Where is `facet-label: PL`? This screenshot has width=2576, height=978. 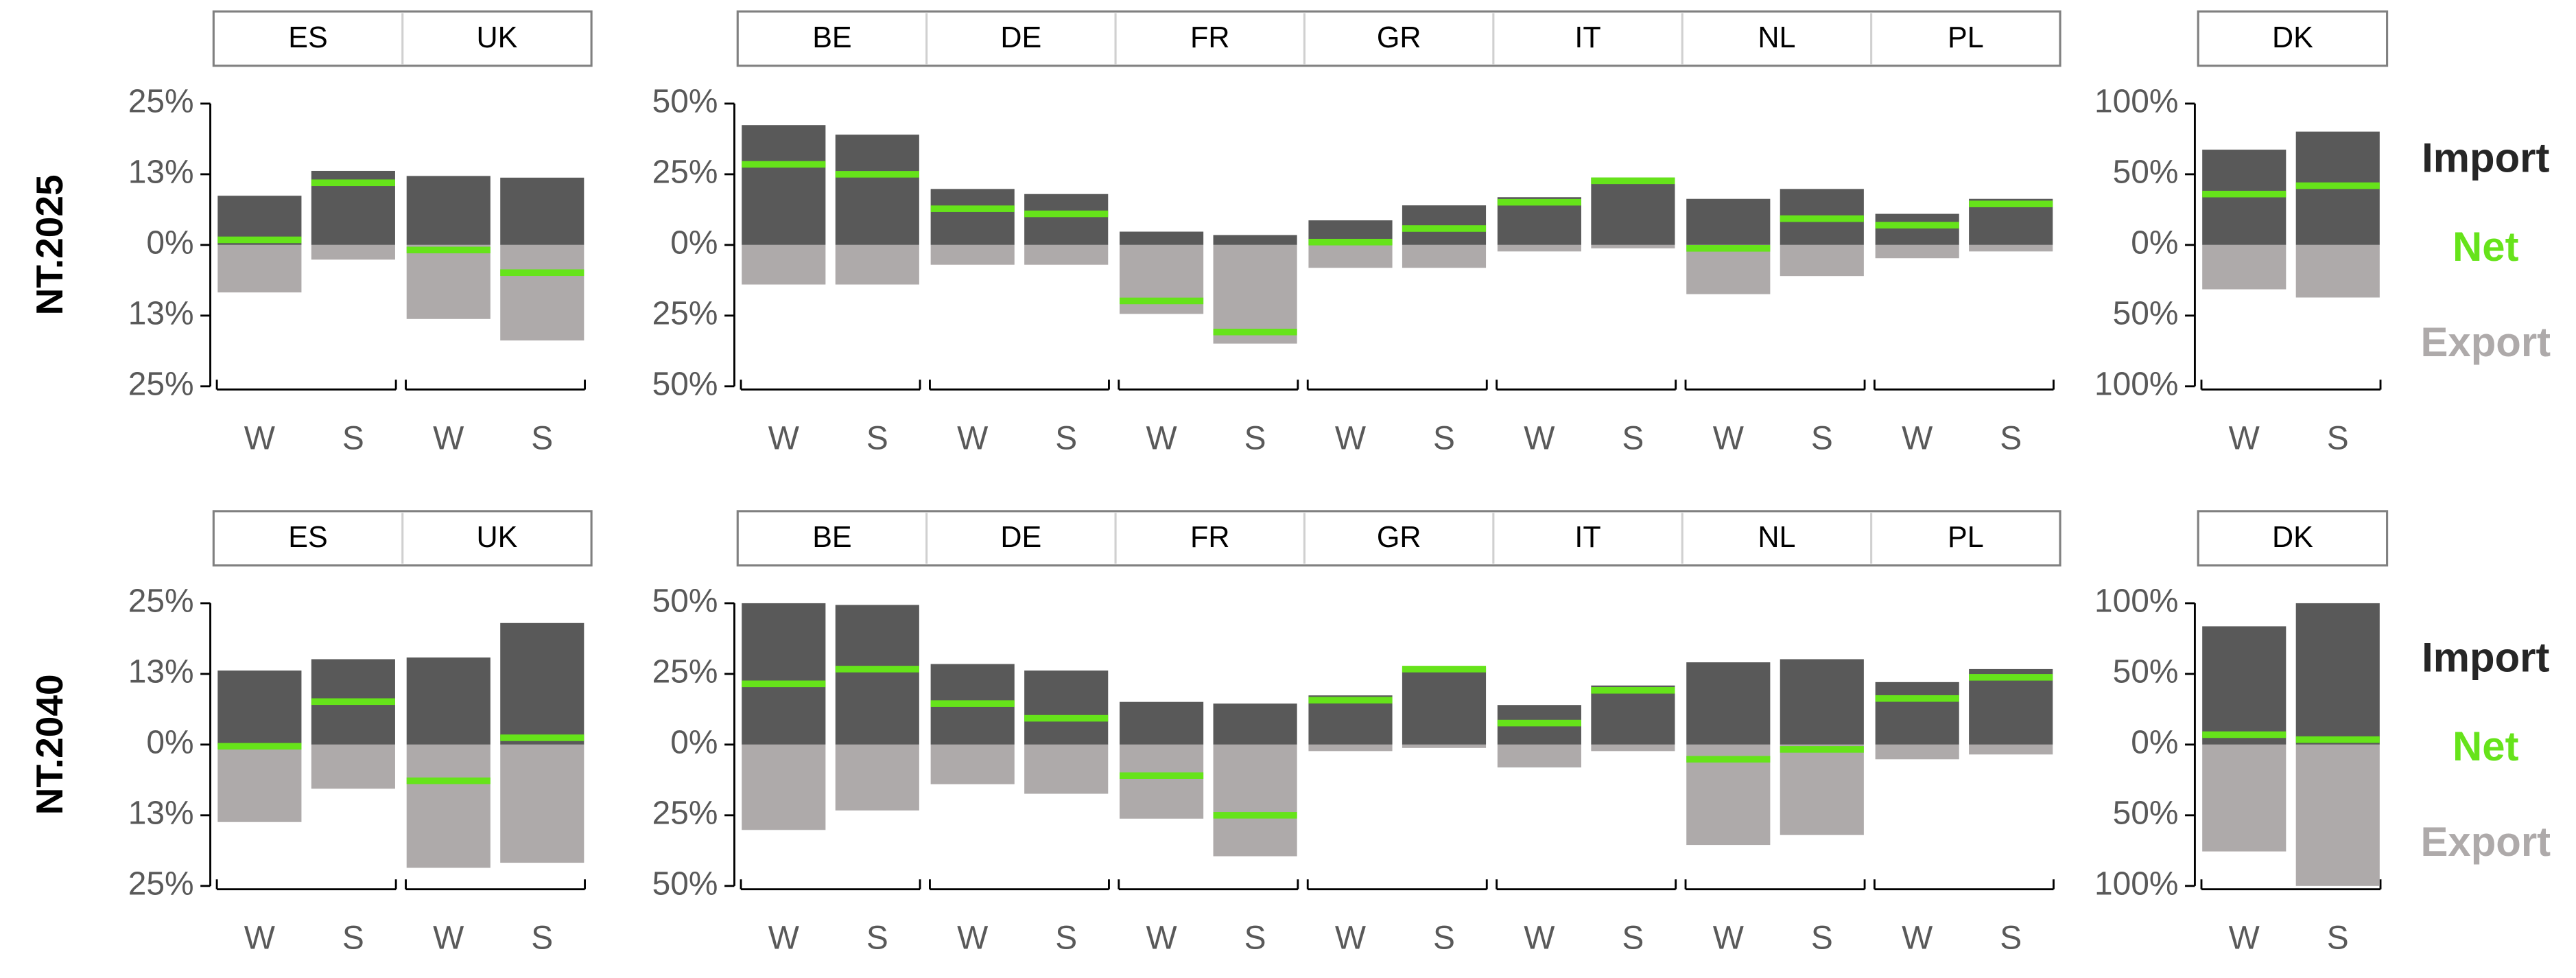
facet-label: PL is located at coordinates (1966, 537).